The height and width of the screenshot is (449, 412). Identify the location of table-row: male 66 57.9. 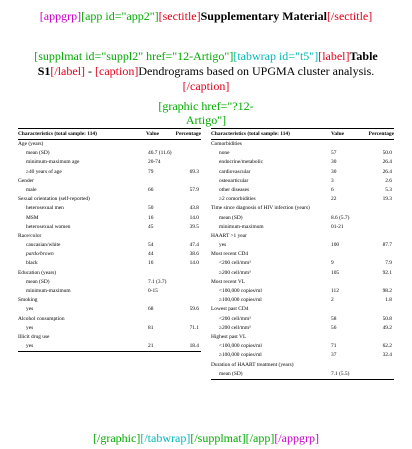
(109, 190).